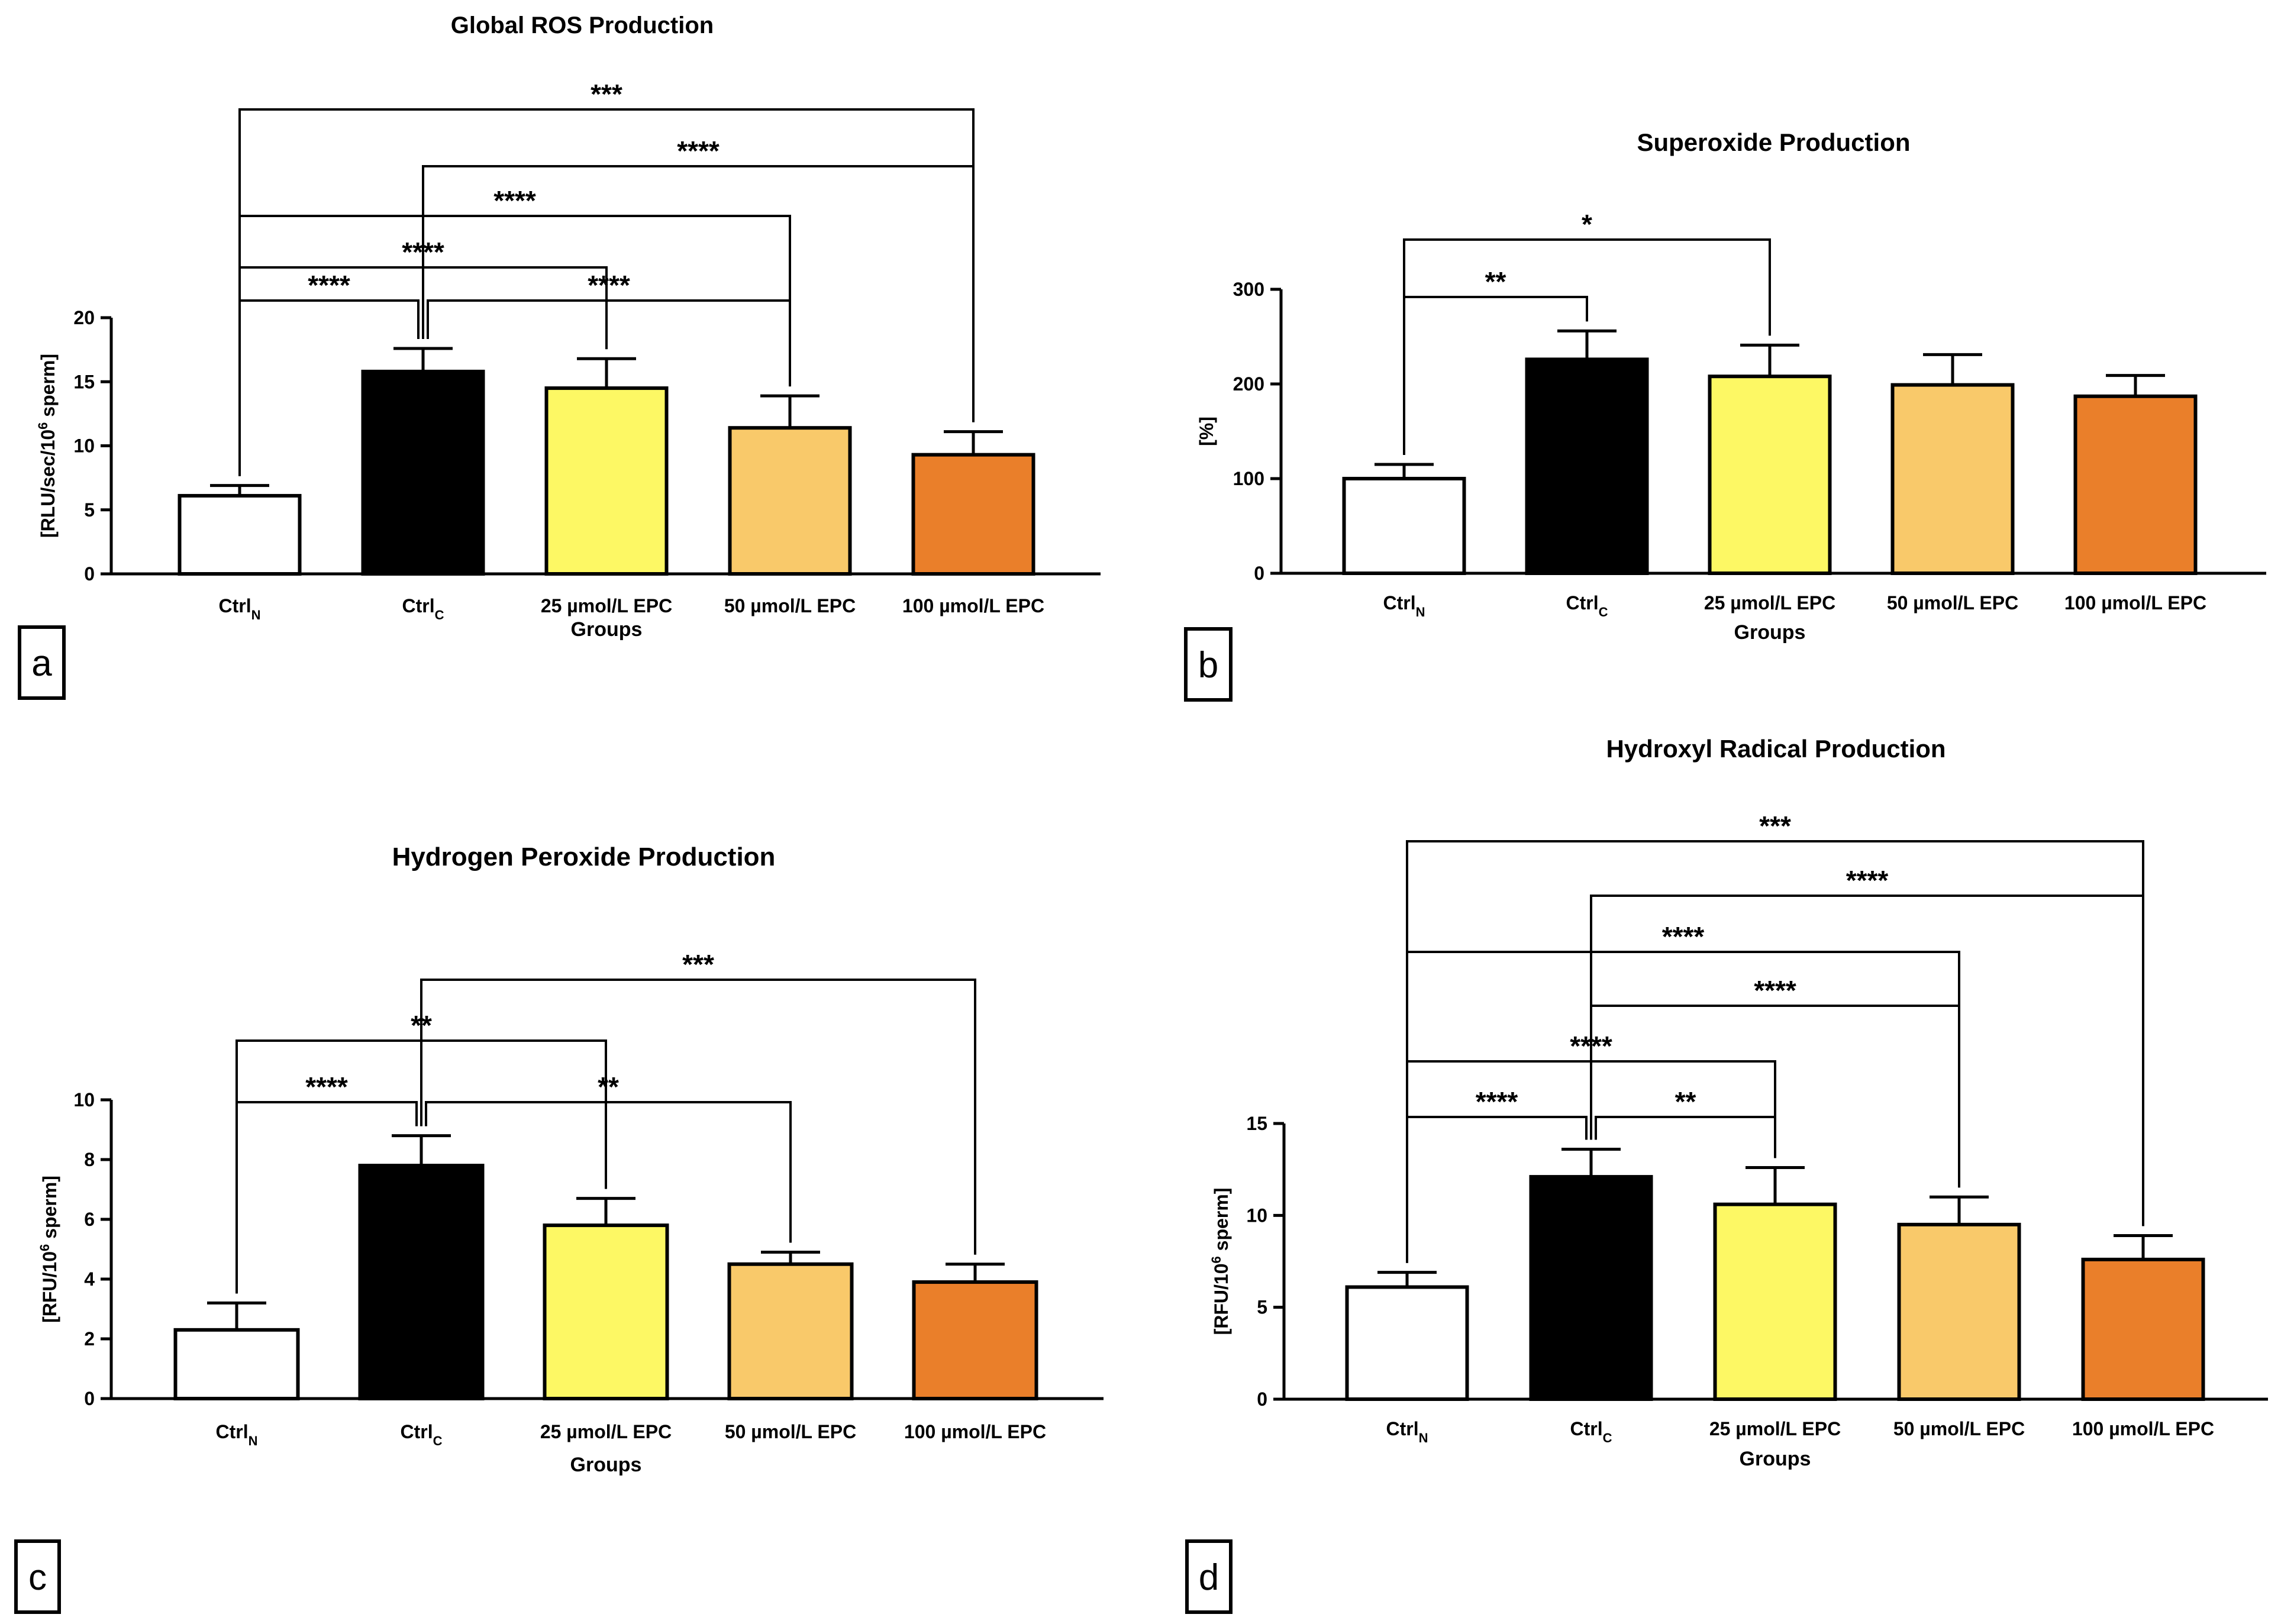  Describe the element at coordinates (48, 1249) in the screenshot. I see `y-axis-label: [RFU/106 sperm]` at that location.